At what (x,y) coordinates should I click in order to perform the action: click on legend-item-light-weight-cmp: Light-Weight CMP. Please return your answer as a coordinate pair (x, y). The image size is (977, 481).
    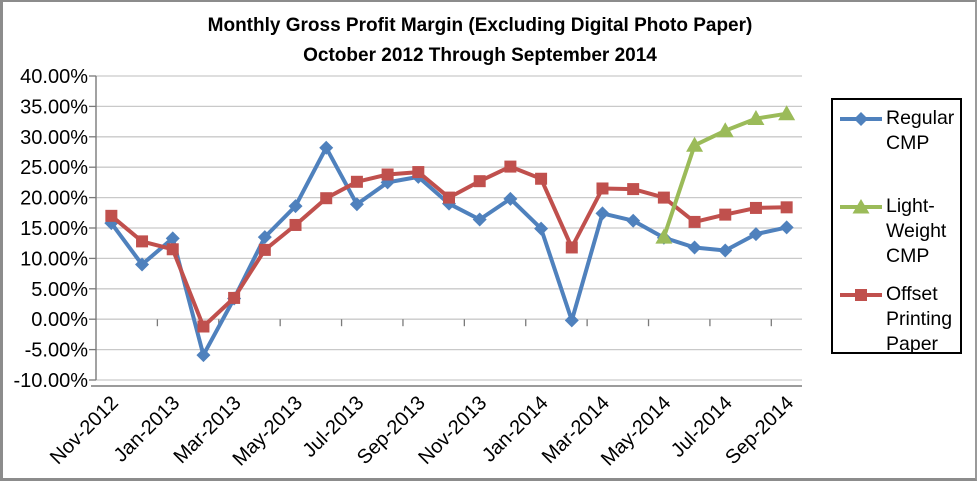
    Looking at the image, I should click on (901, 231).